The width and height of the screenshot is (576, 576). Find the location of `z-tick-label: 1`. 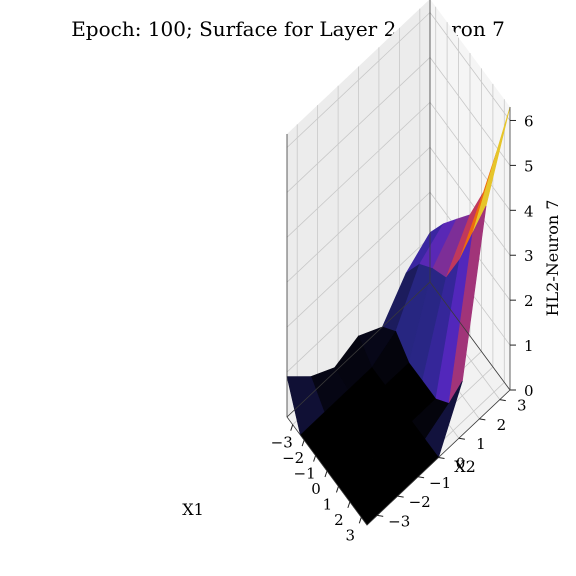

z-tick-label: 1 is located at coordinates (529, 346).